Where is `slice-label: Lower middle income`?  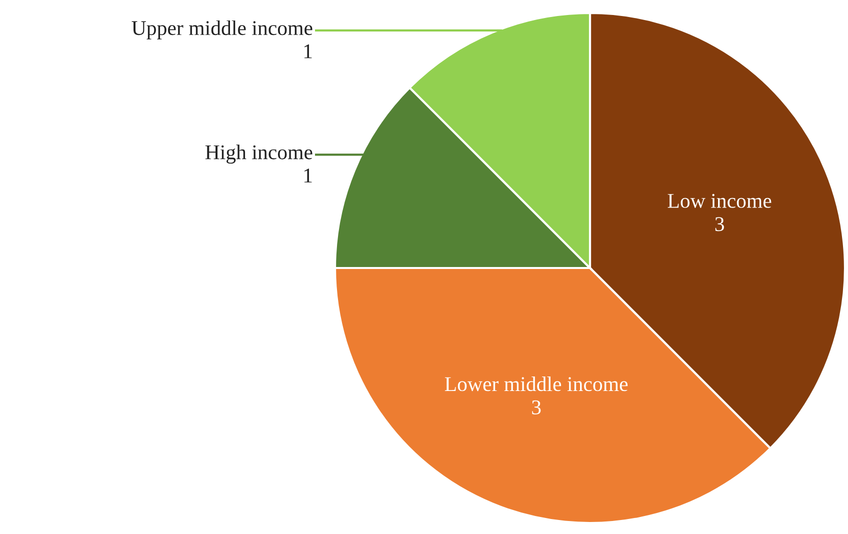 slice-label: Lower middle income is located at coordinates (536, 384).